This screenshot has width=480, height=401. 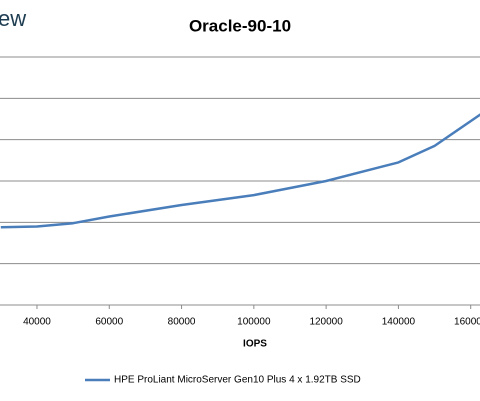 What do you see at coordinates (254, 322) in the screenshot?
I see `x-tick-label: 100000` at bounding box center [254, 322].